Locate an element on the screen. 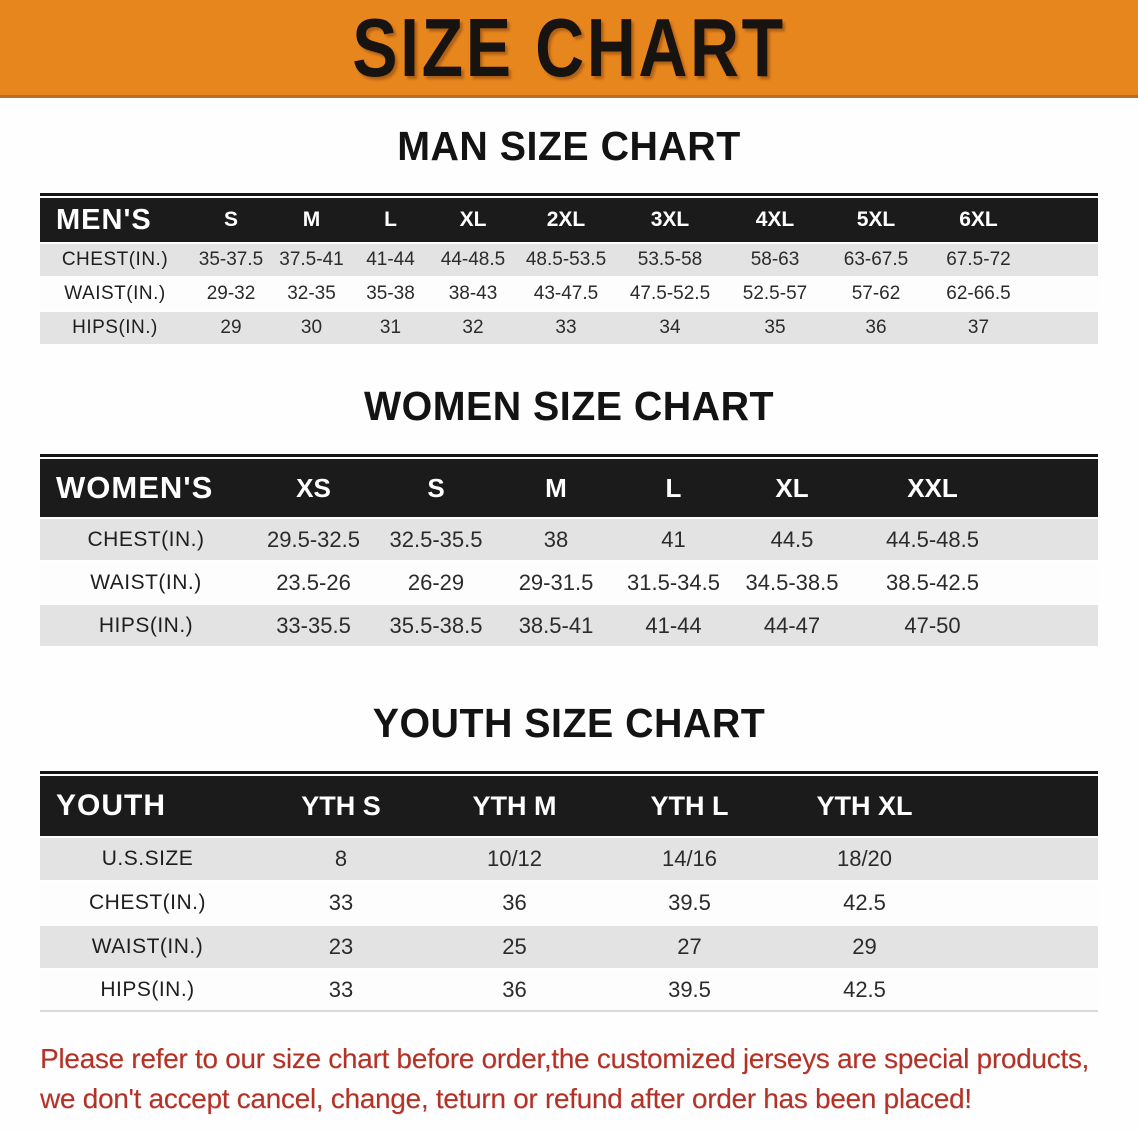  cell-value: 44-48.5 is located at coordinates (473, 259).